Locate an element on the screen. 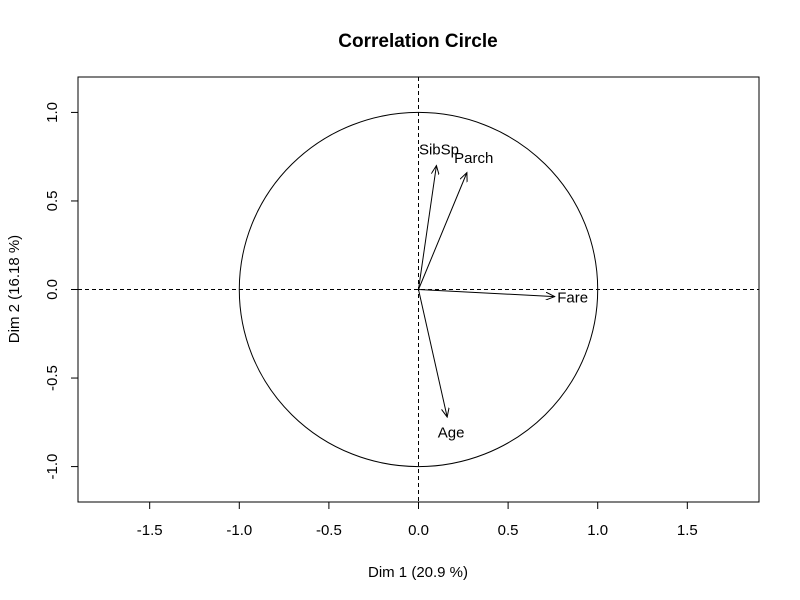  y-tick-label: 1.0 is located at coordinates (52, 112).